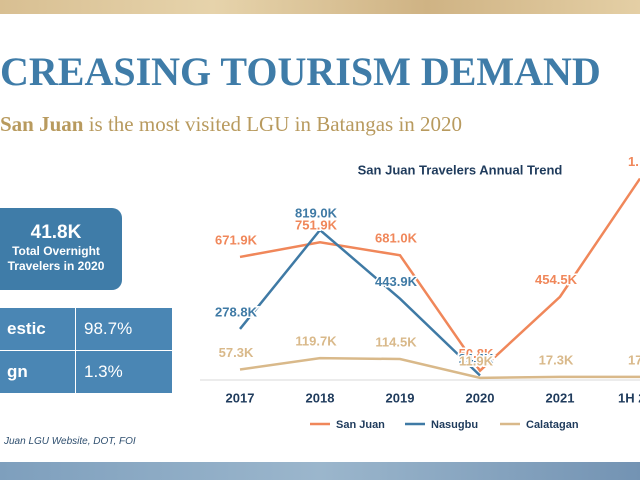 The height and width of the screenshot is (480, 640). What do you see at coordinates (316, 225) in the screenshot?
I see `data-label: 751.9K` at bounding box center [316, 225].